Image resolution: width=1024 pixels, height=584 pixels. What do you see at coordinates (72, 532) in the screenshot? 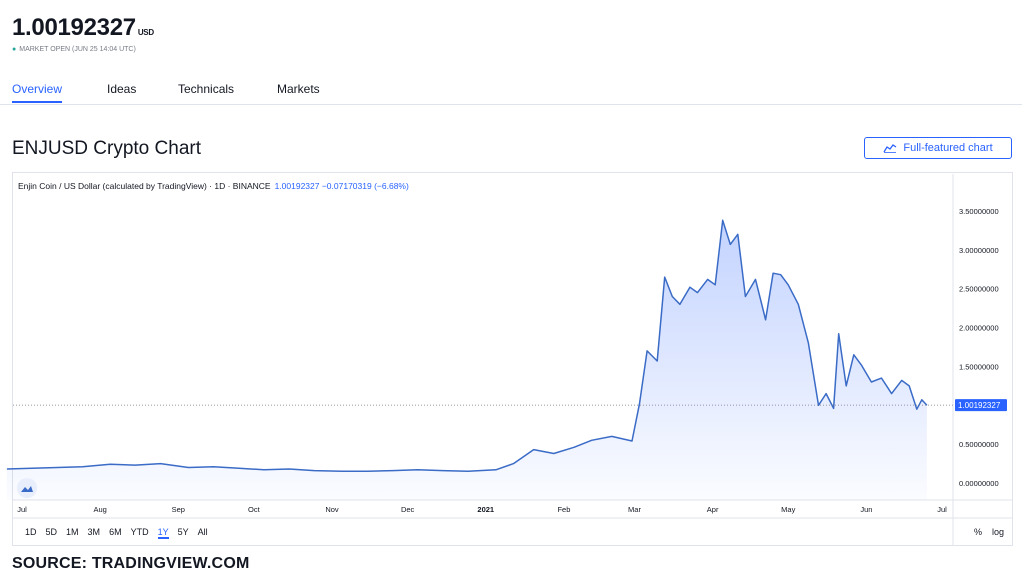
I see `range-1m: 1M` at bounding box center [72, 532].